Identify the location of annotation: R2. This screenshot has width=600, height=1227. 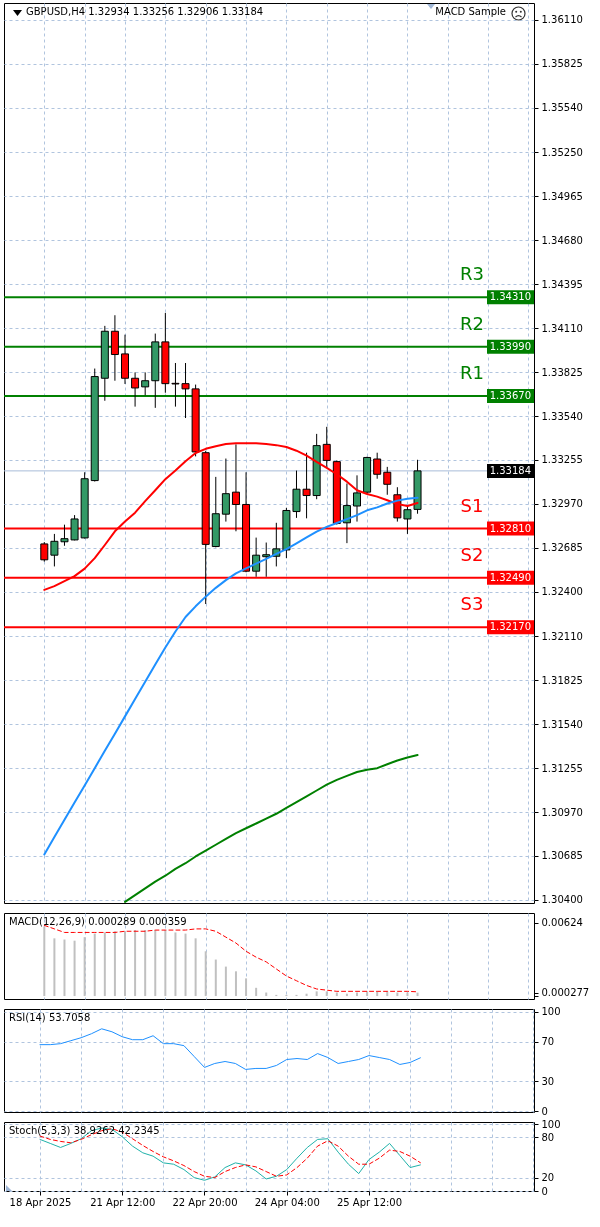
(472, 323).